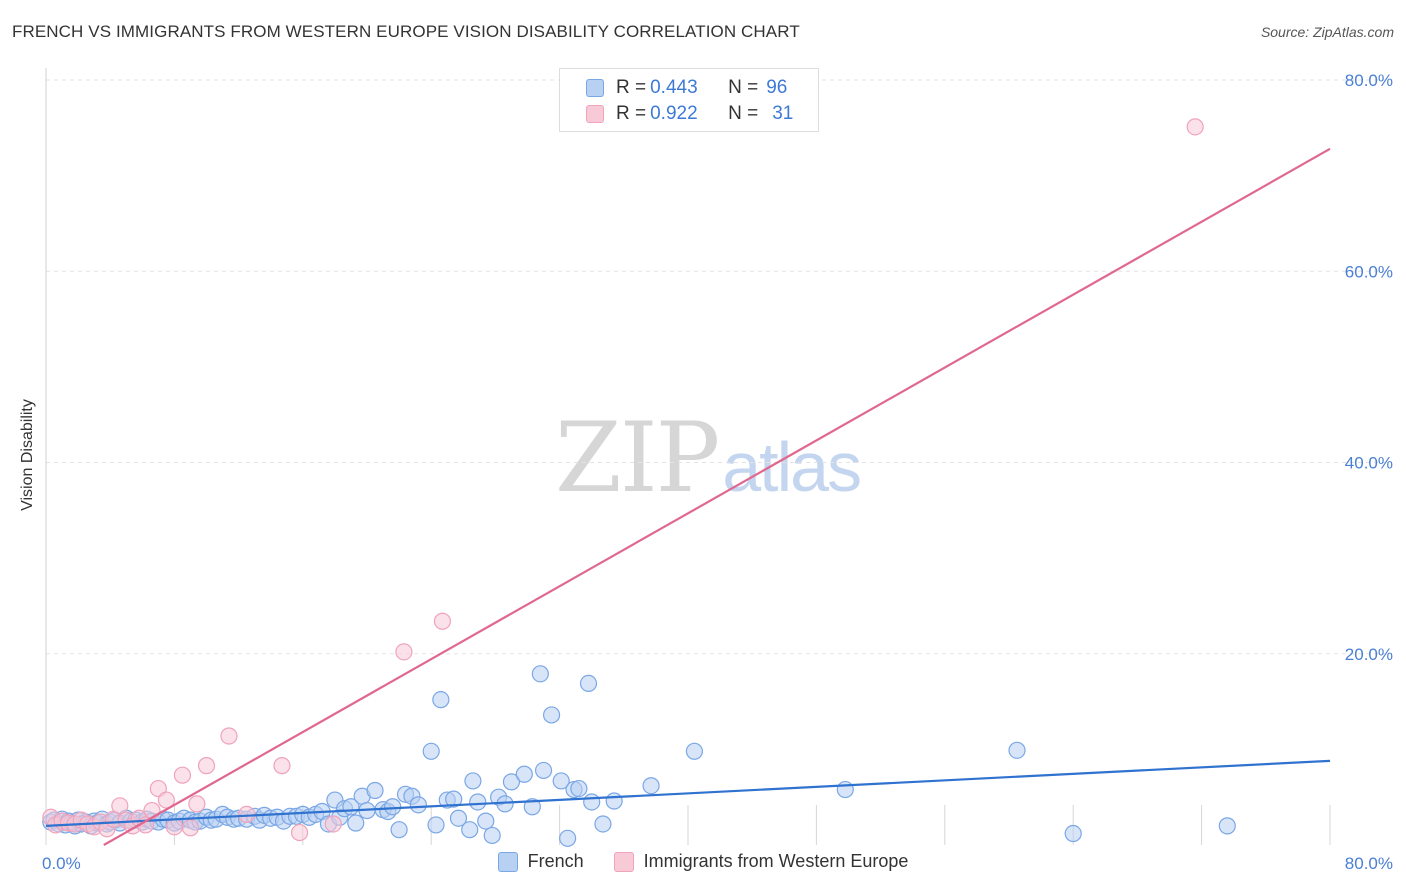 The width and height of the screenshot is (1406, 892). Describe the element at coordinates (61, 863) in the screenshot. I see `x-tick-label: 0.0%` at that location.